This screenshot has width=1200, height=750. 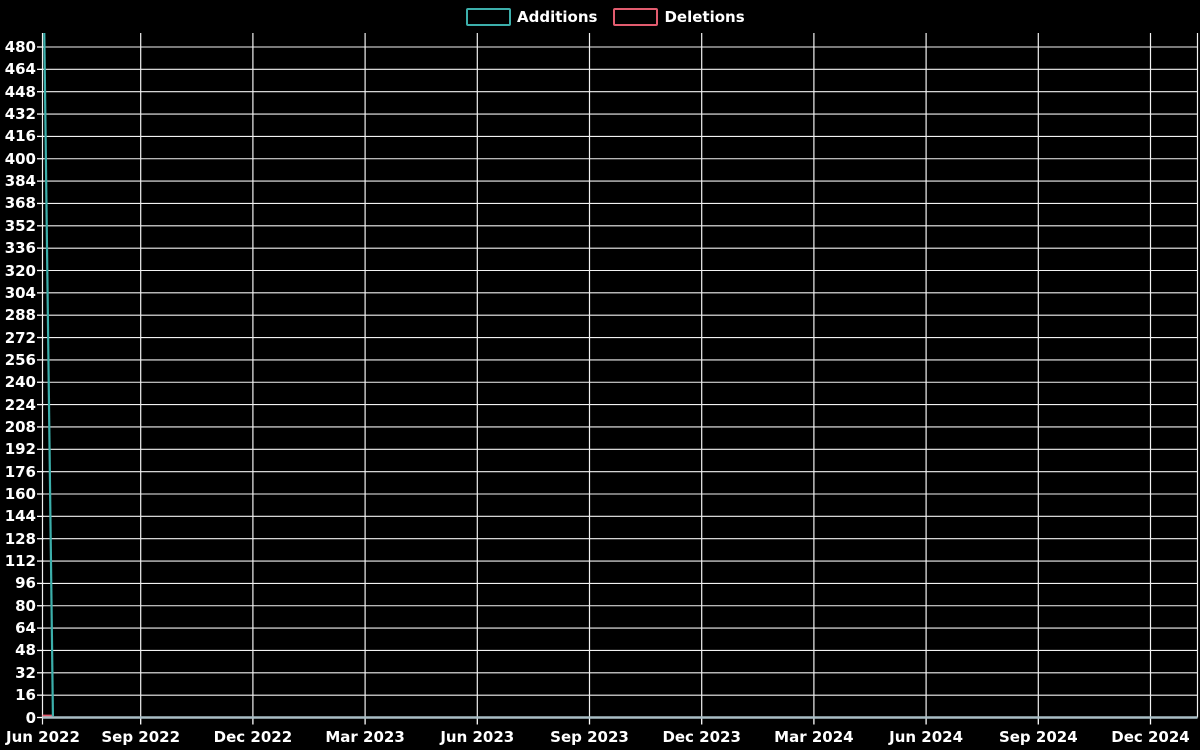 I want to click on y-tick-label: 384, so click(x=20, y=181).